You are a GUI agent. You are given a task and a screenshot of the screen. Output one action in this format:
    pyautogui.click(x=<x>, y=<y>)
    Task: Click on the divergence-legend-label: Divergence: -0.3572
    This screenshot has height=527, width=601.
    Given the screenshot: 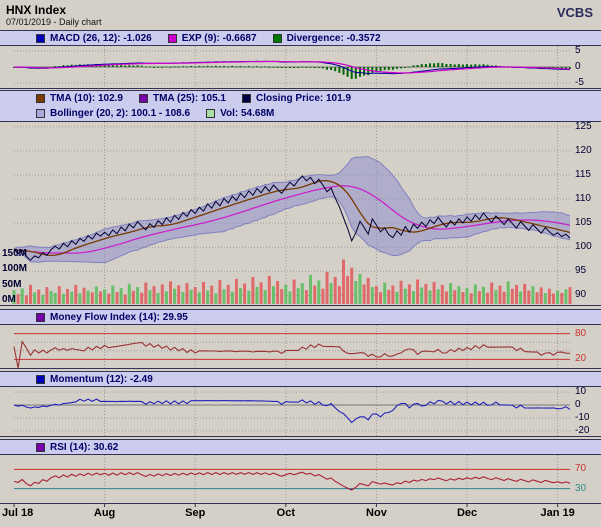 What is the action you would take?
    pyautogui.click(x=333, y=38)
    